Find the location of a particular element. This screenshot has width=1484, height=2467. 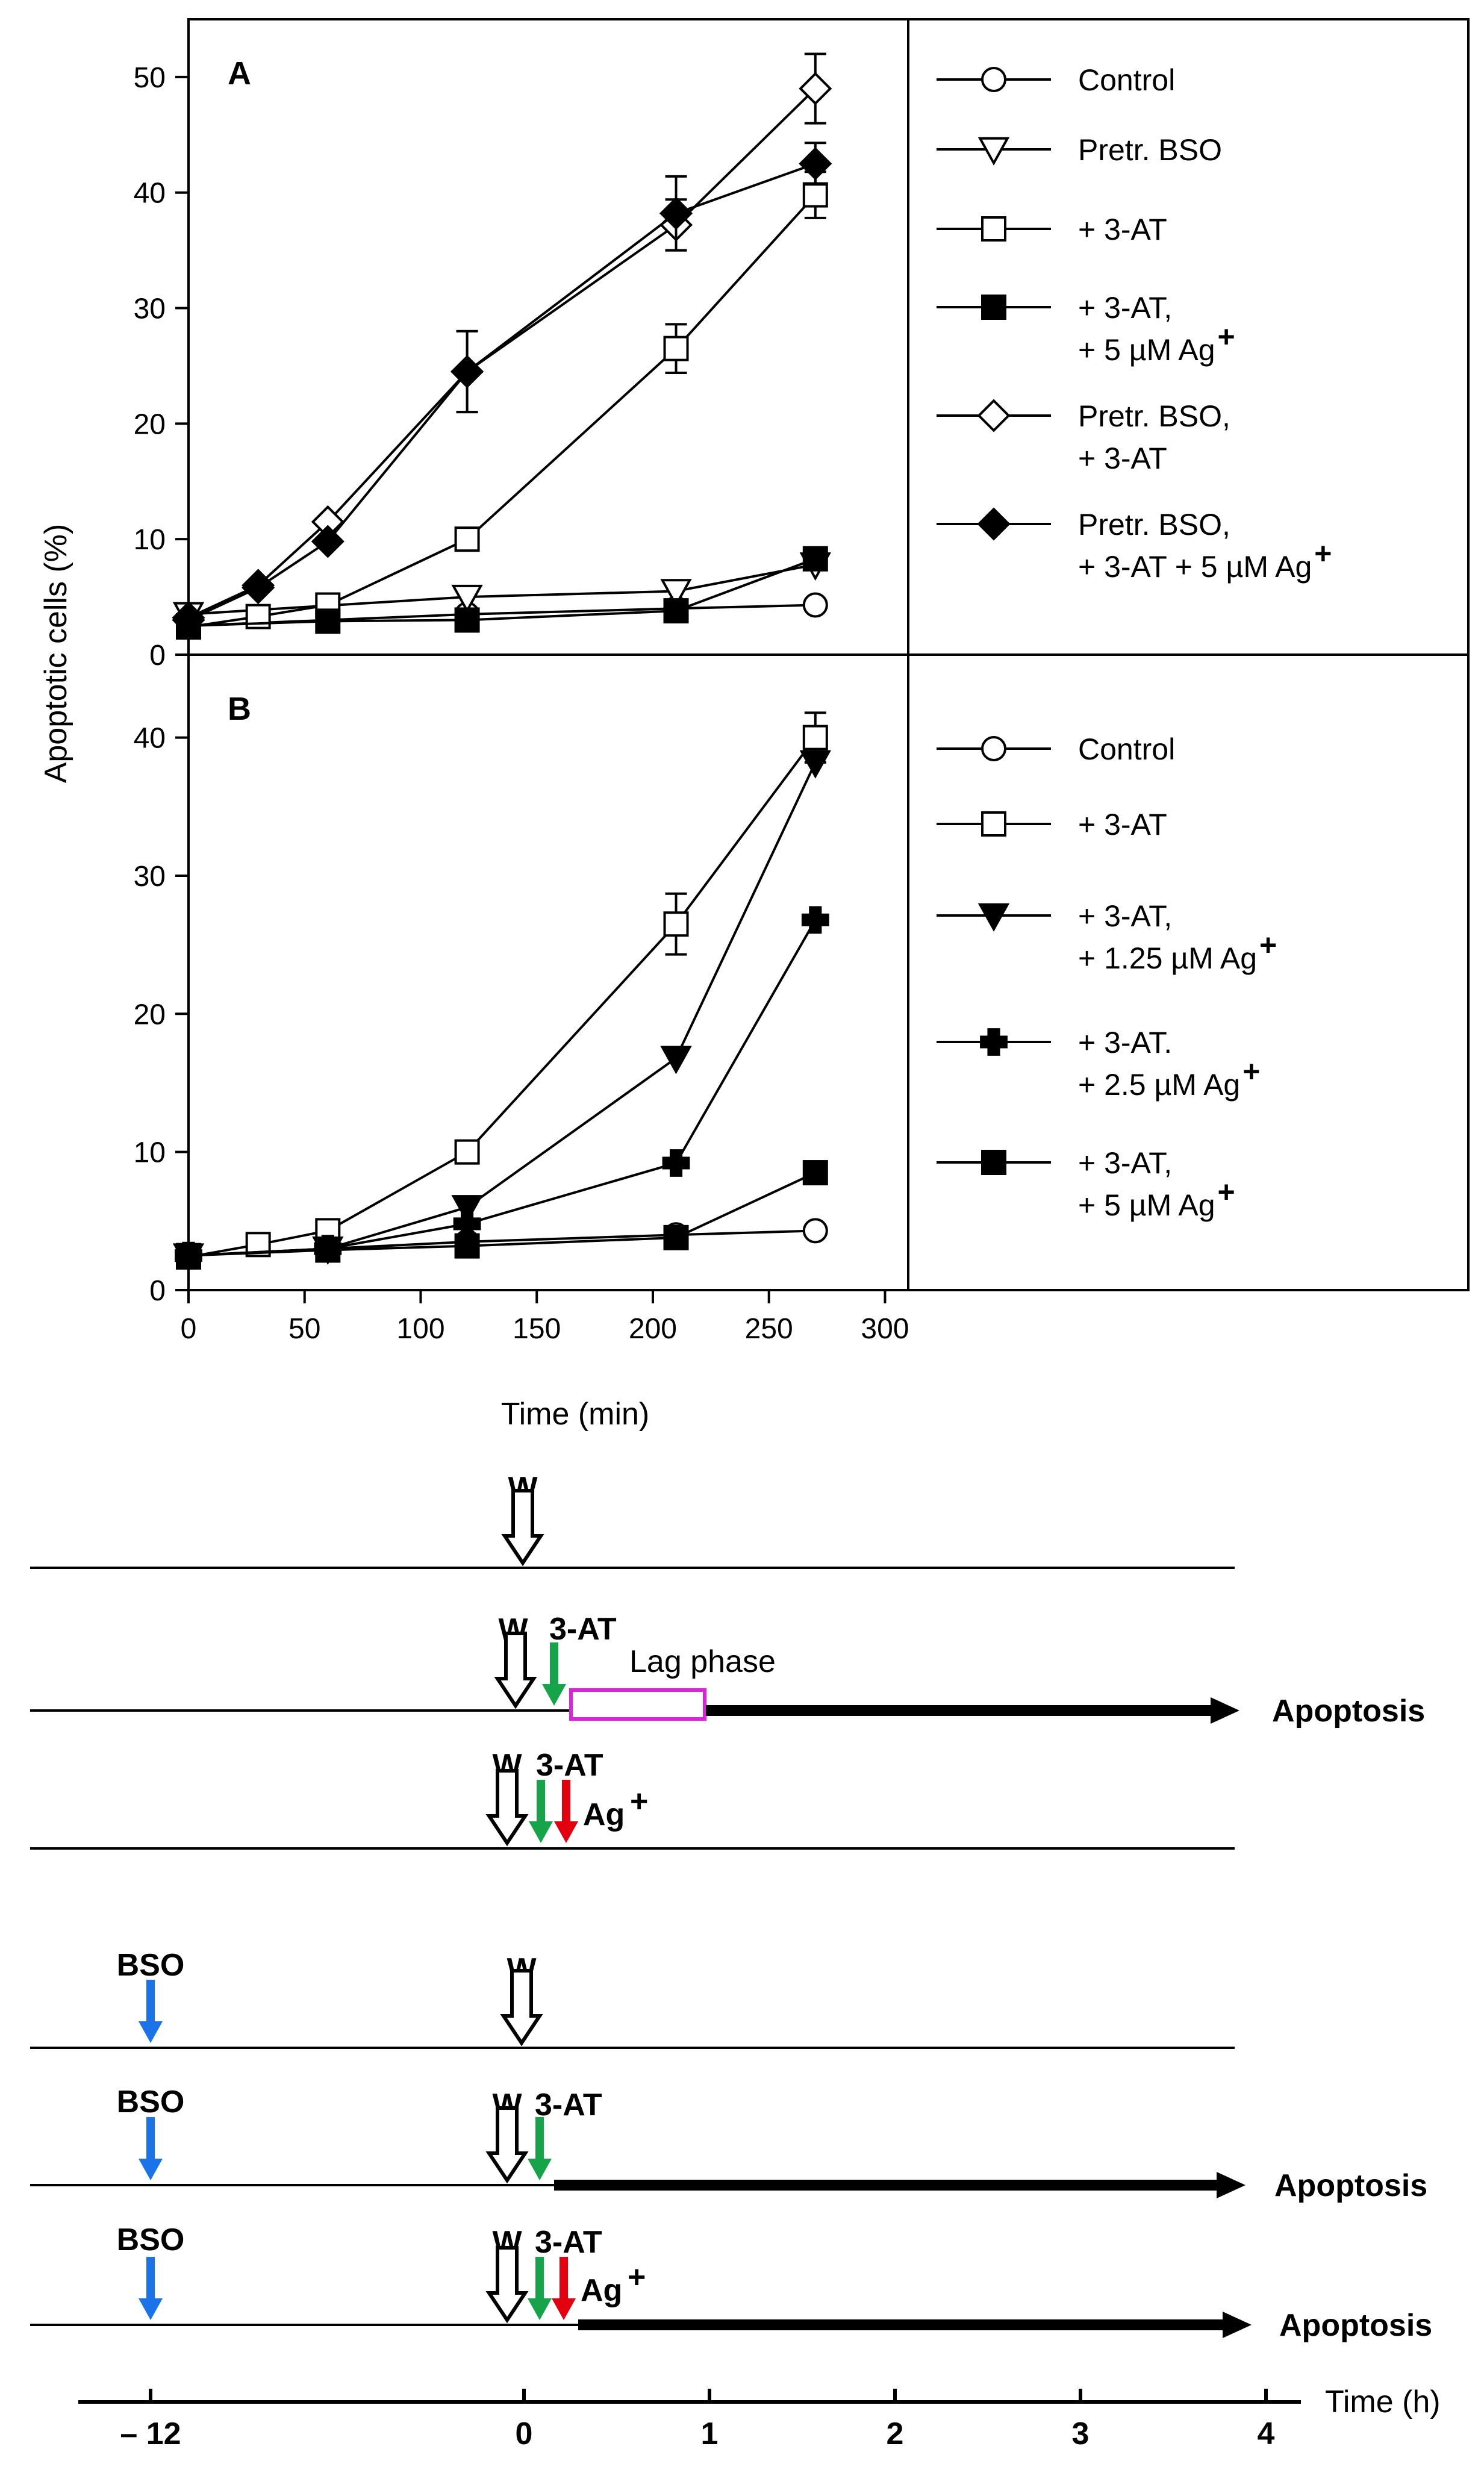

series-triangle-down-filled is located at coordinates (502, 1011).